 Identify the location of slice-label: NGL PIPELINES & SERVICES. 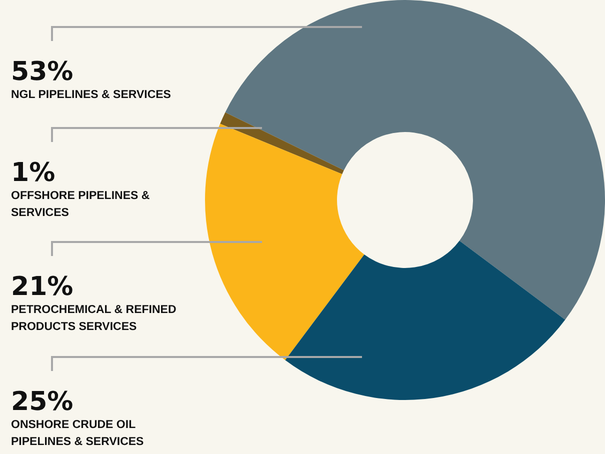
(91, 95).